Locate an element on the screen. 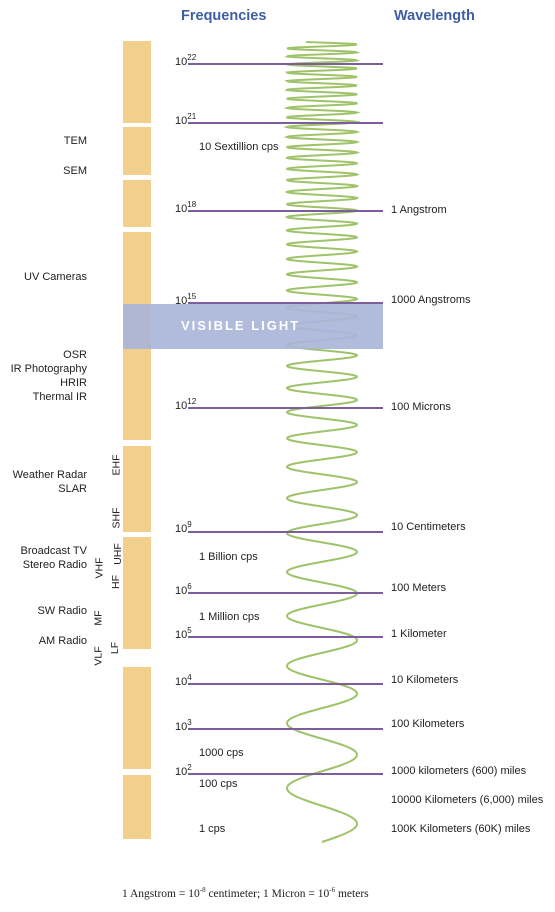 This screenshot has height=912, width=555. cps-label: 1 Billion cps is located at coordinates (228, 557).